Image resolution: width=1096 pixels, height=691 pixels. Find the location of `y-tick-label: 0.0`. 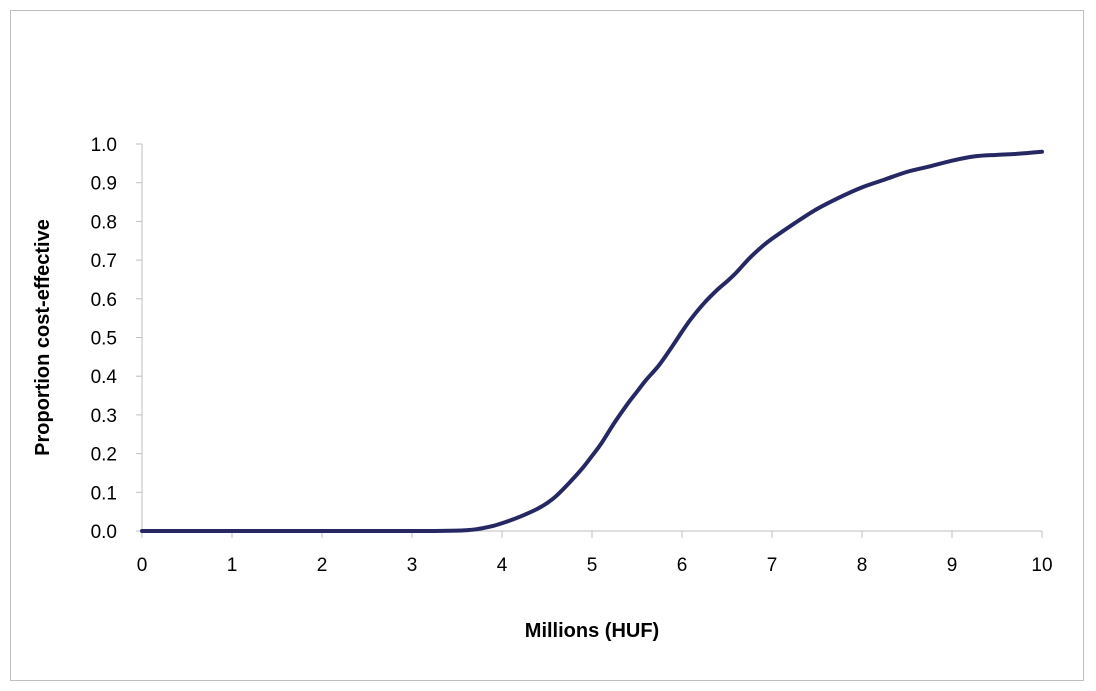

y-tick-label: 0.0 is located at coordinates (104, 532).